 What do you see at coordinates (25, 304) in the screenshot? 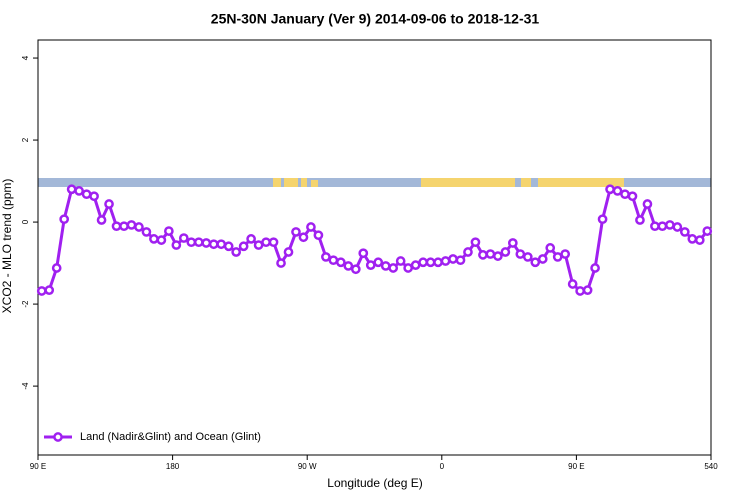
I see `y-tick-label: -2` at bounding box center [25, 304].